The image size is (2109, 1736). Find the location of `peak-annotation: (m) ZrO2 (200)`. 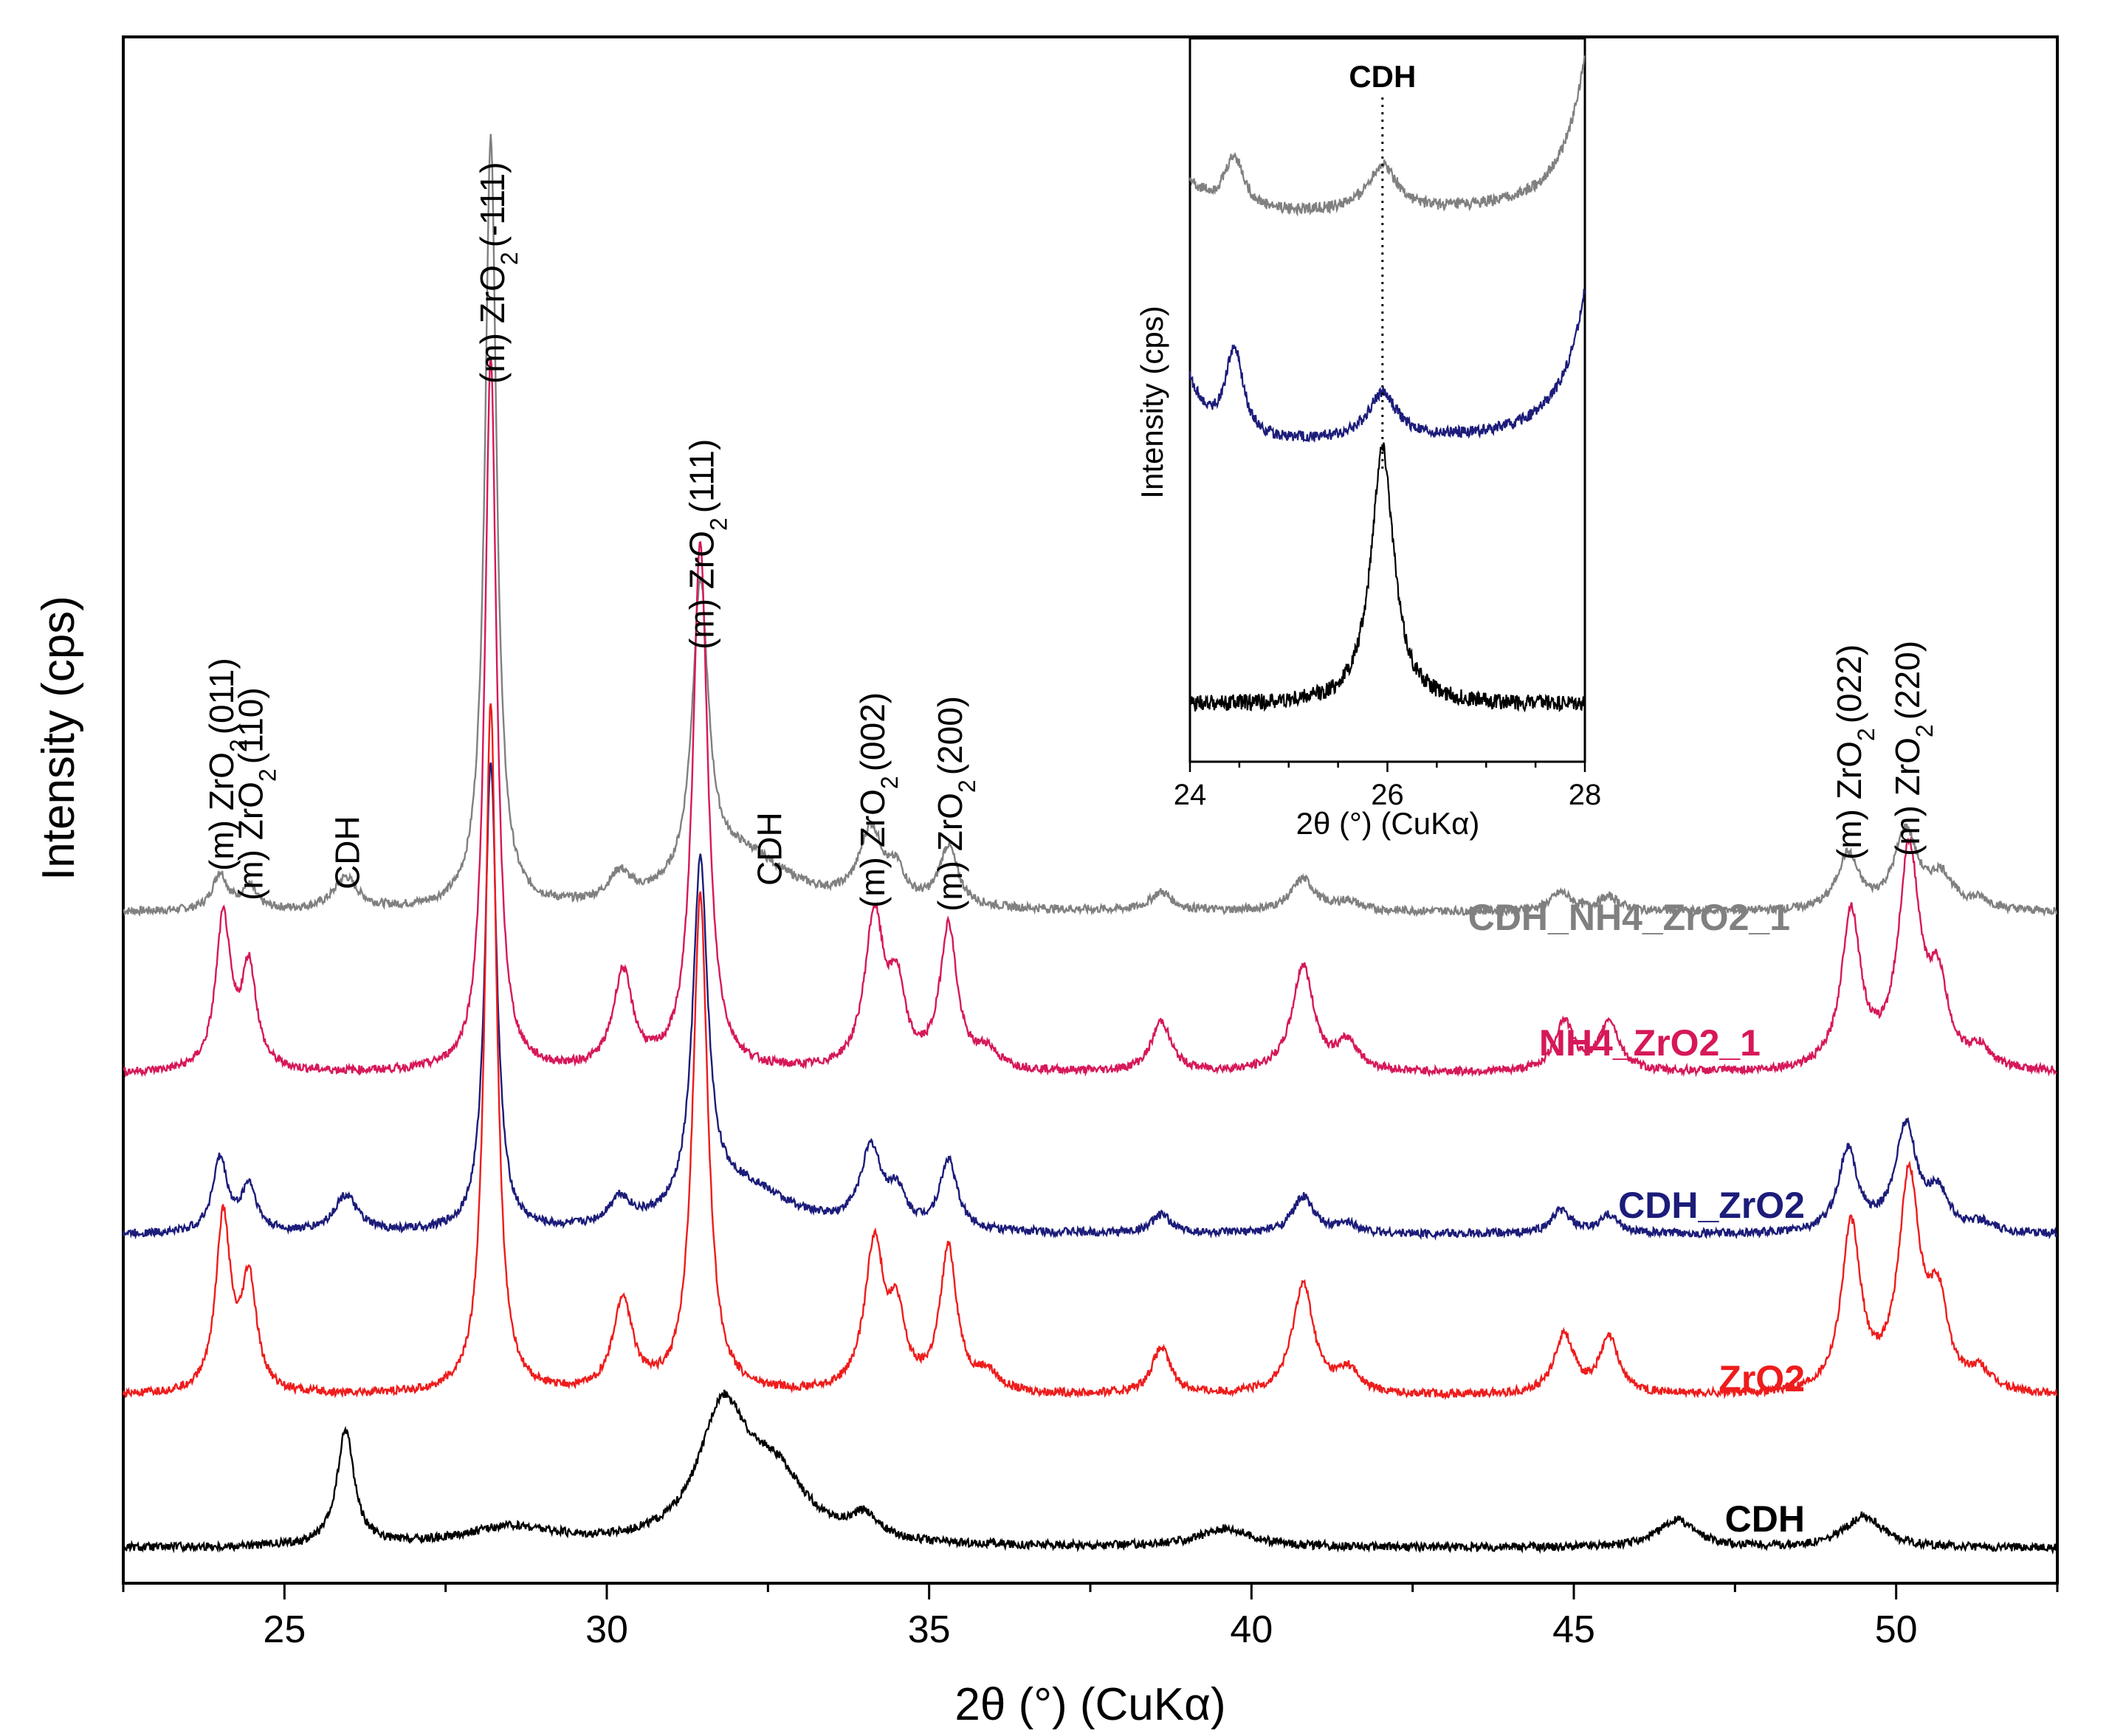

peak-annotation: (m) ZrO2 (200) is located at coordinates (955, 804).